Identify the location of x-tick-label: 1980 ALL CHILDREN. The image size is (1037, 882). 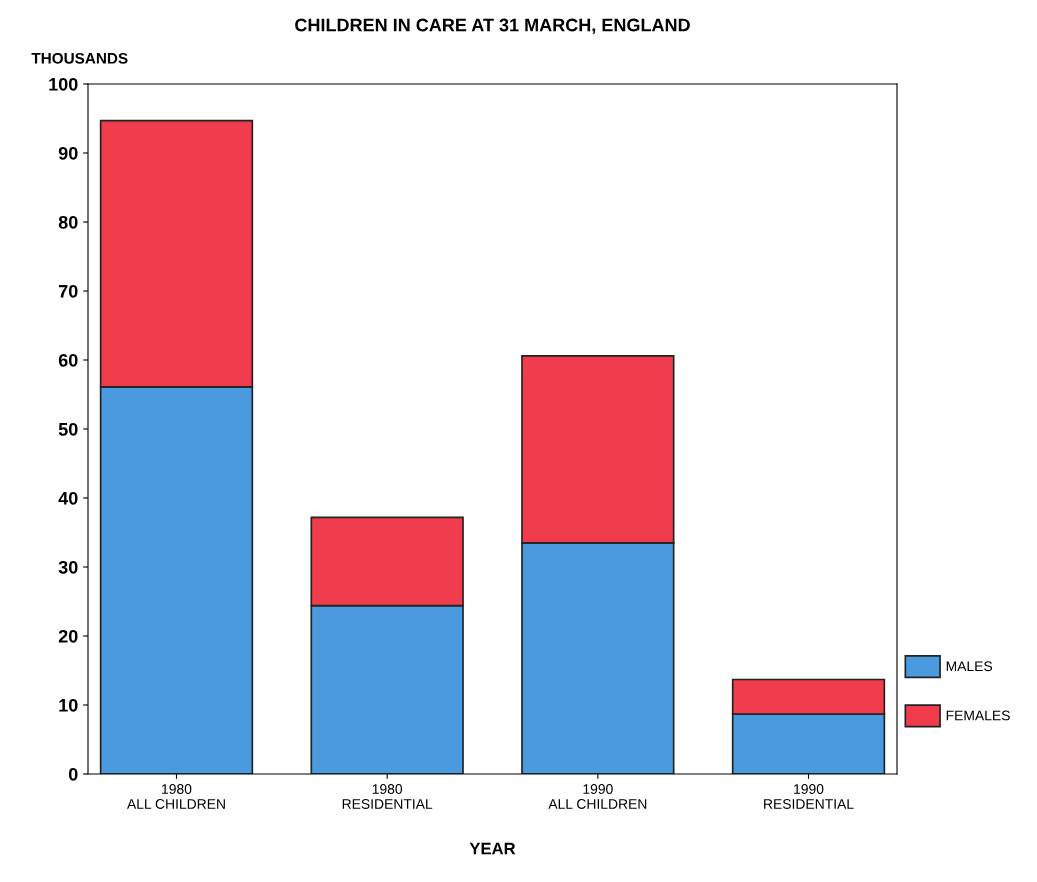
(175, 796).